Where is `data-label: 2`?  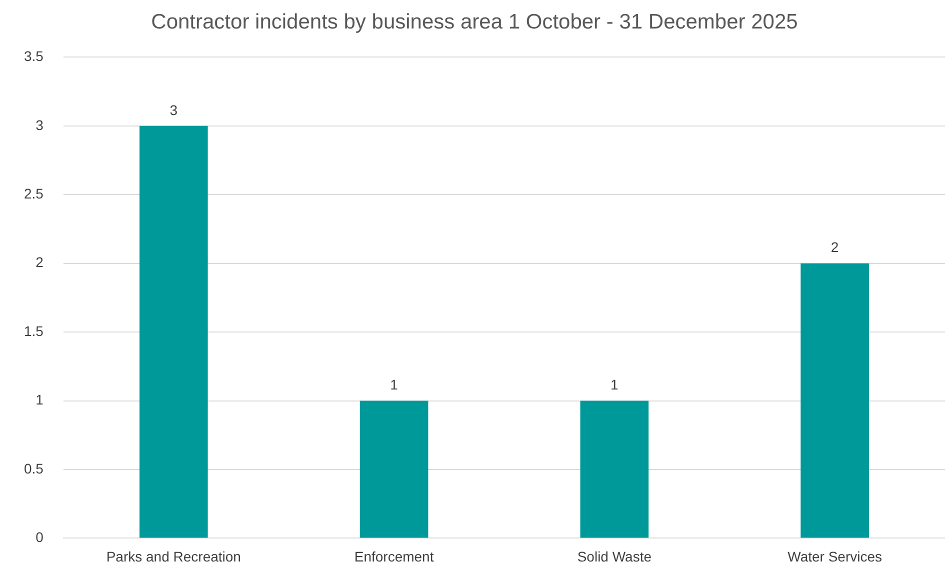
data-label: 2 is located at coordinates (834, 247).